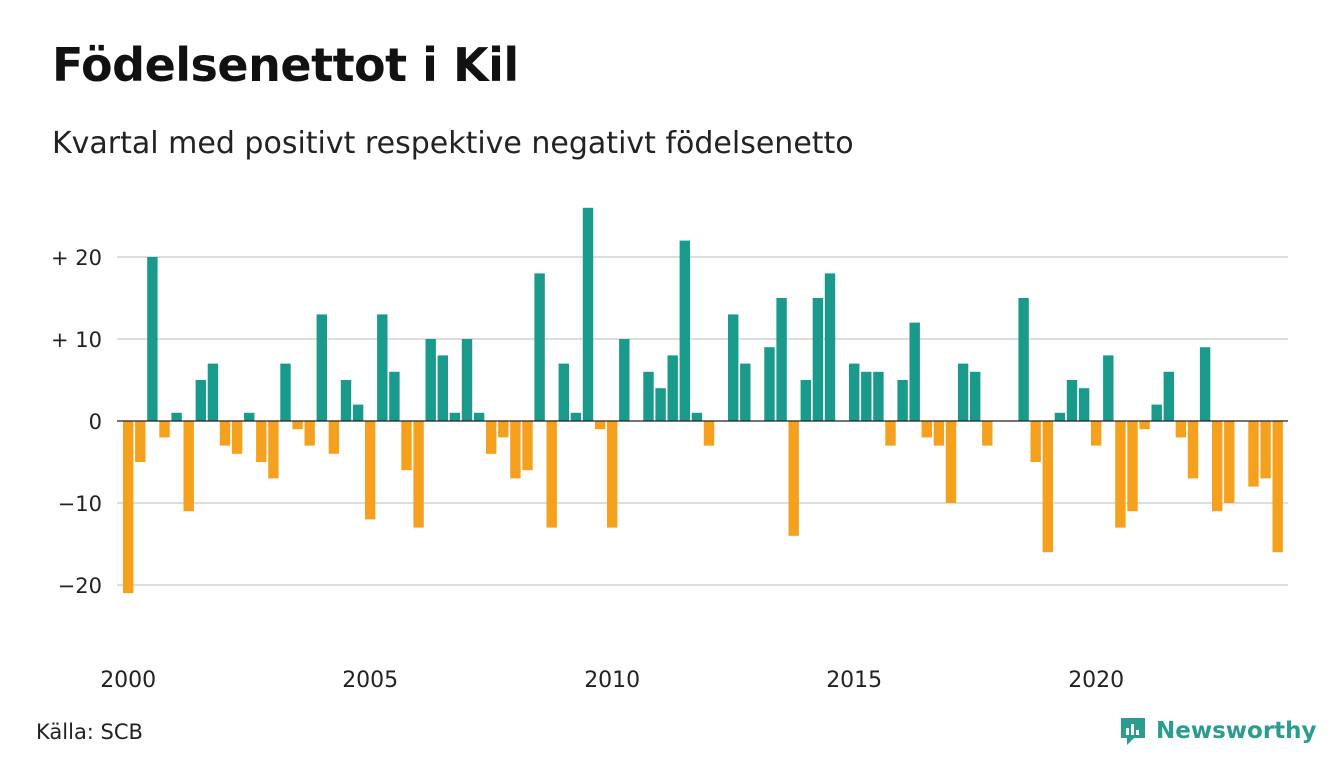  Describe the element at coordinates (76, 258) in the screenshot. I see `y-tick-label: + 20` at that location.